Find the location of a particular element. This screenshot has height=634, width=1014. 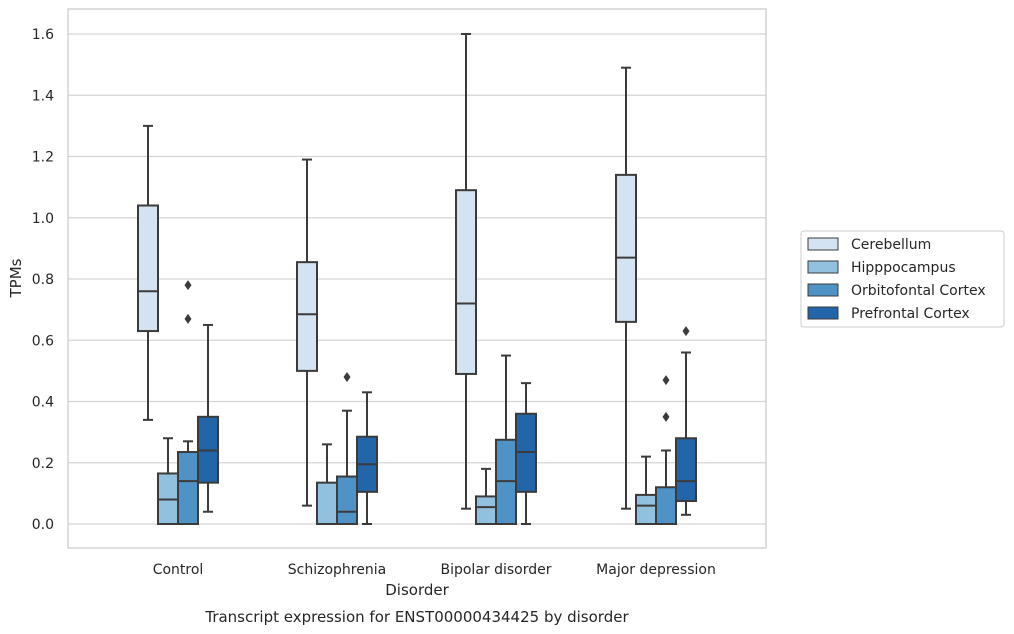

legend-label: Cerebellum is located at coordinates (891, 245).